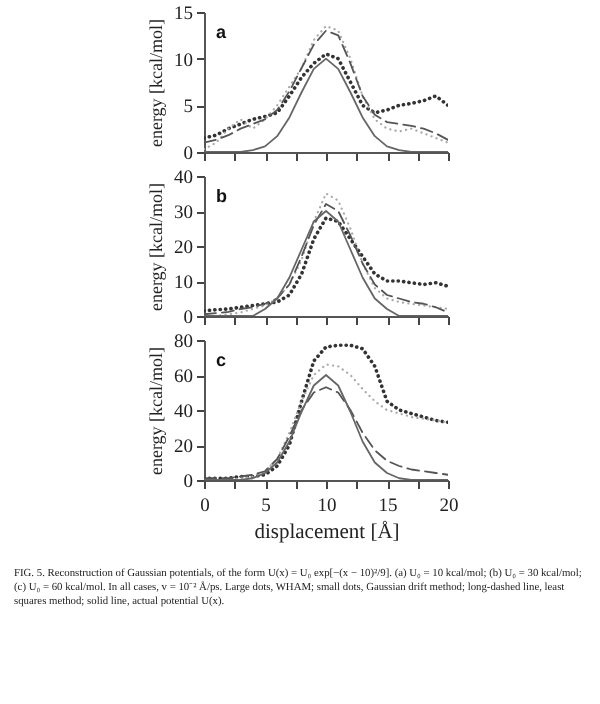  Describe the element at coordinates (222, 32) in the screenshot. I see `annotation: a` at that location.